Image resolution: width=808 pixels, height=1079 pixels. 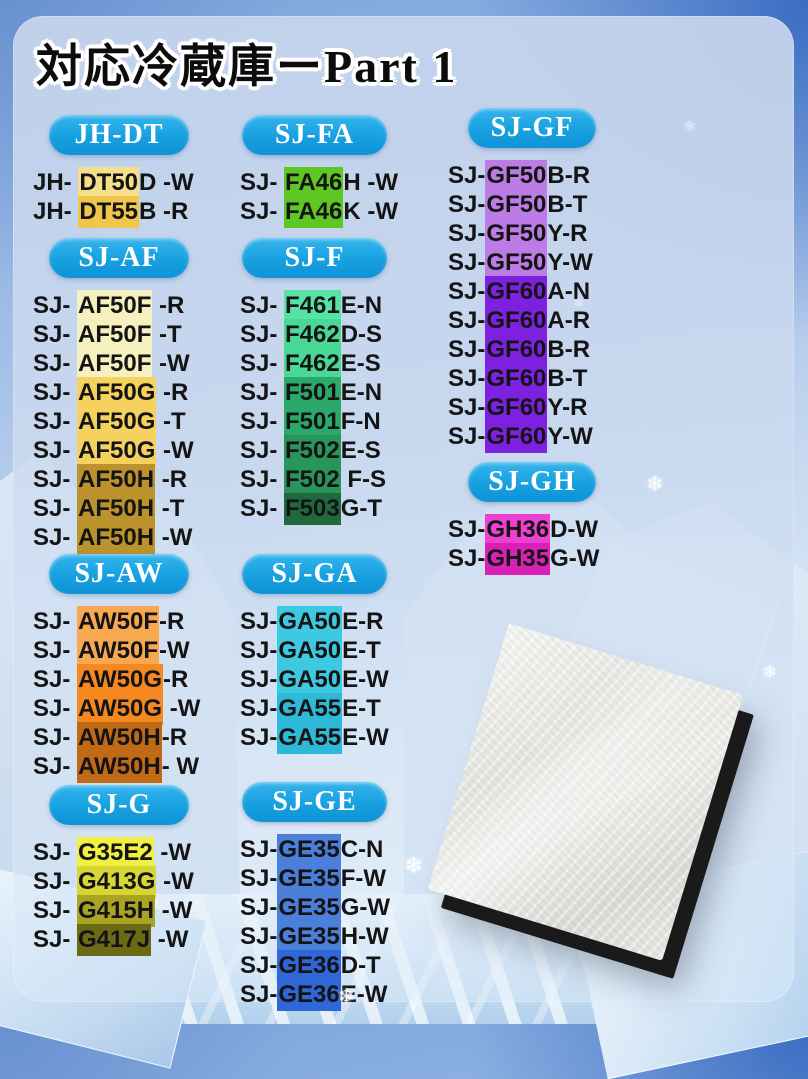 I want to click on model-suffix: B -R, so click(x=164, y=211).